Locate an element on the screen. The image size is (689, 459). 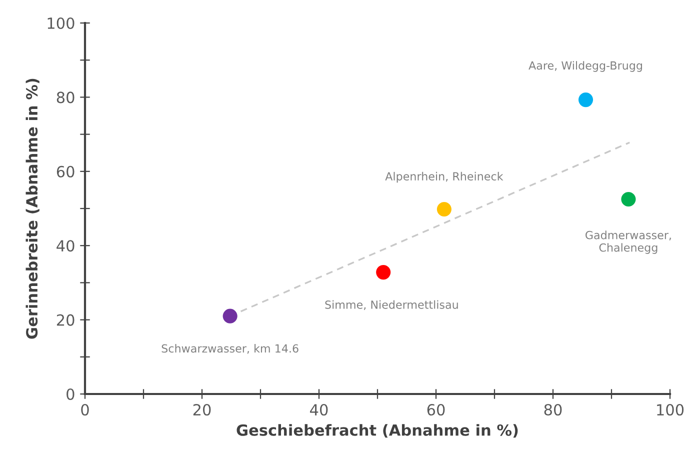
annotation: Gadmerwasser, Chalenegg is located at coordinates (628, 242).